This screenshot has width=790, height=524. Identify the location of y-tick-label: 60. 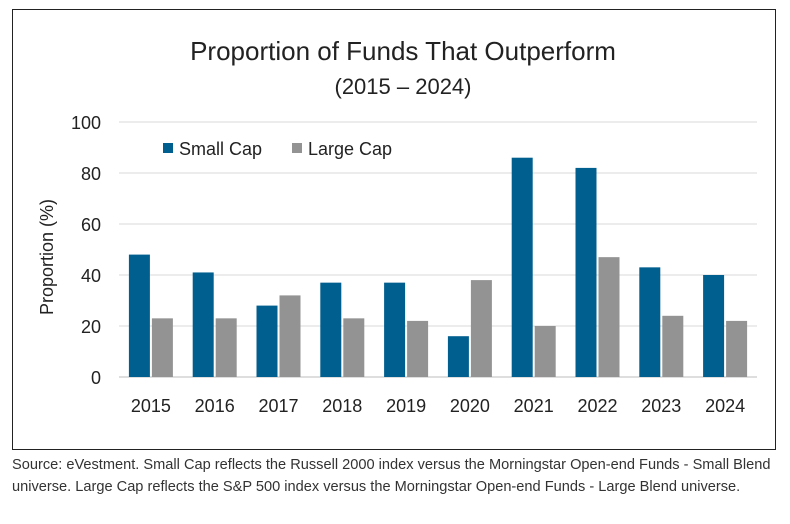
(91, 225).